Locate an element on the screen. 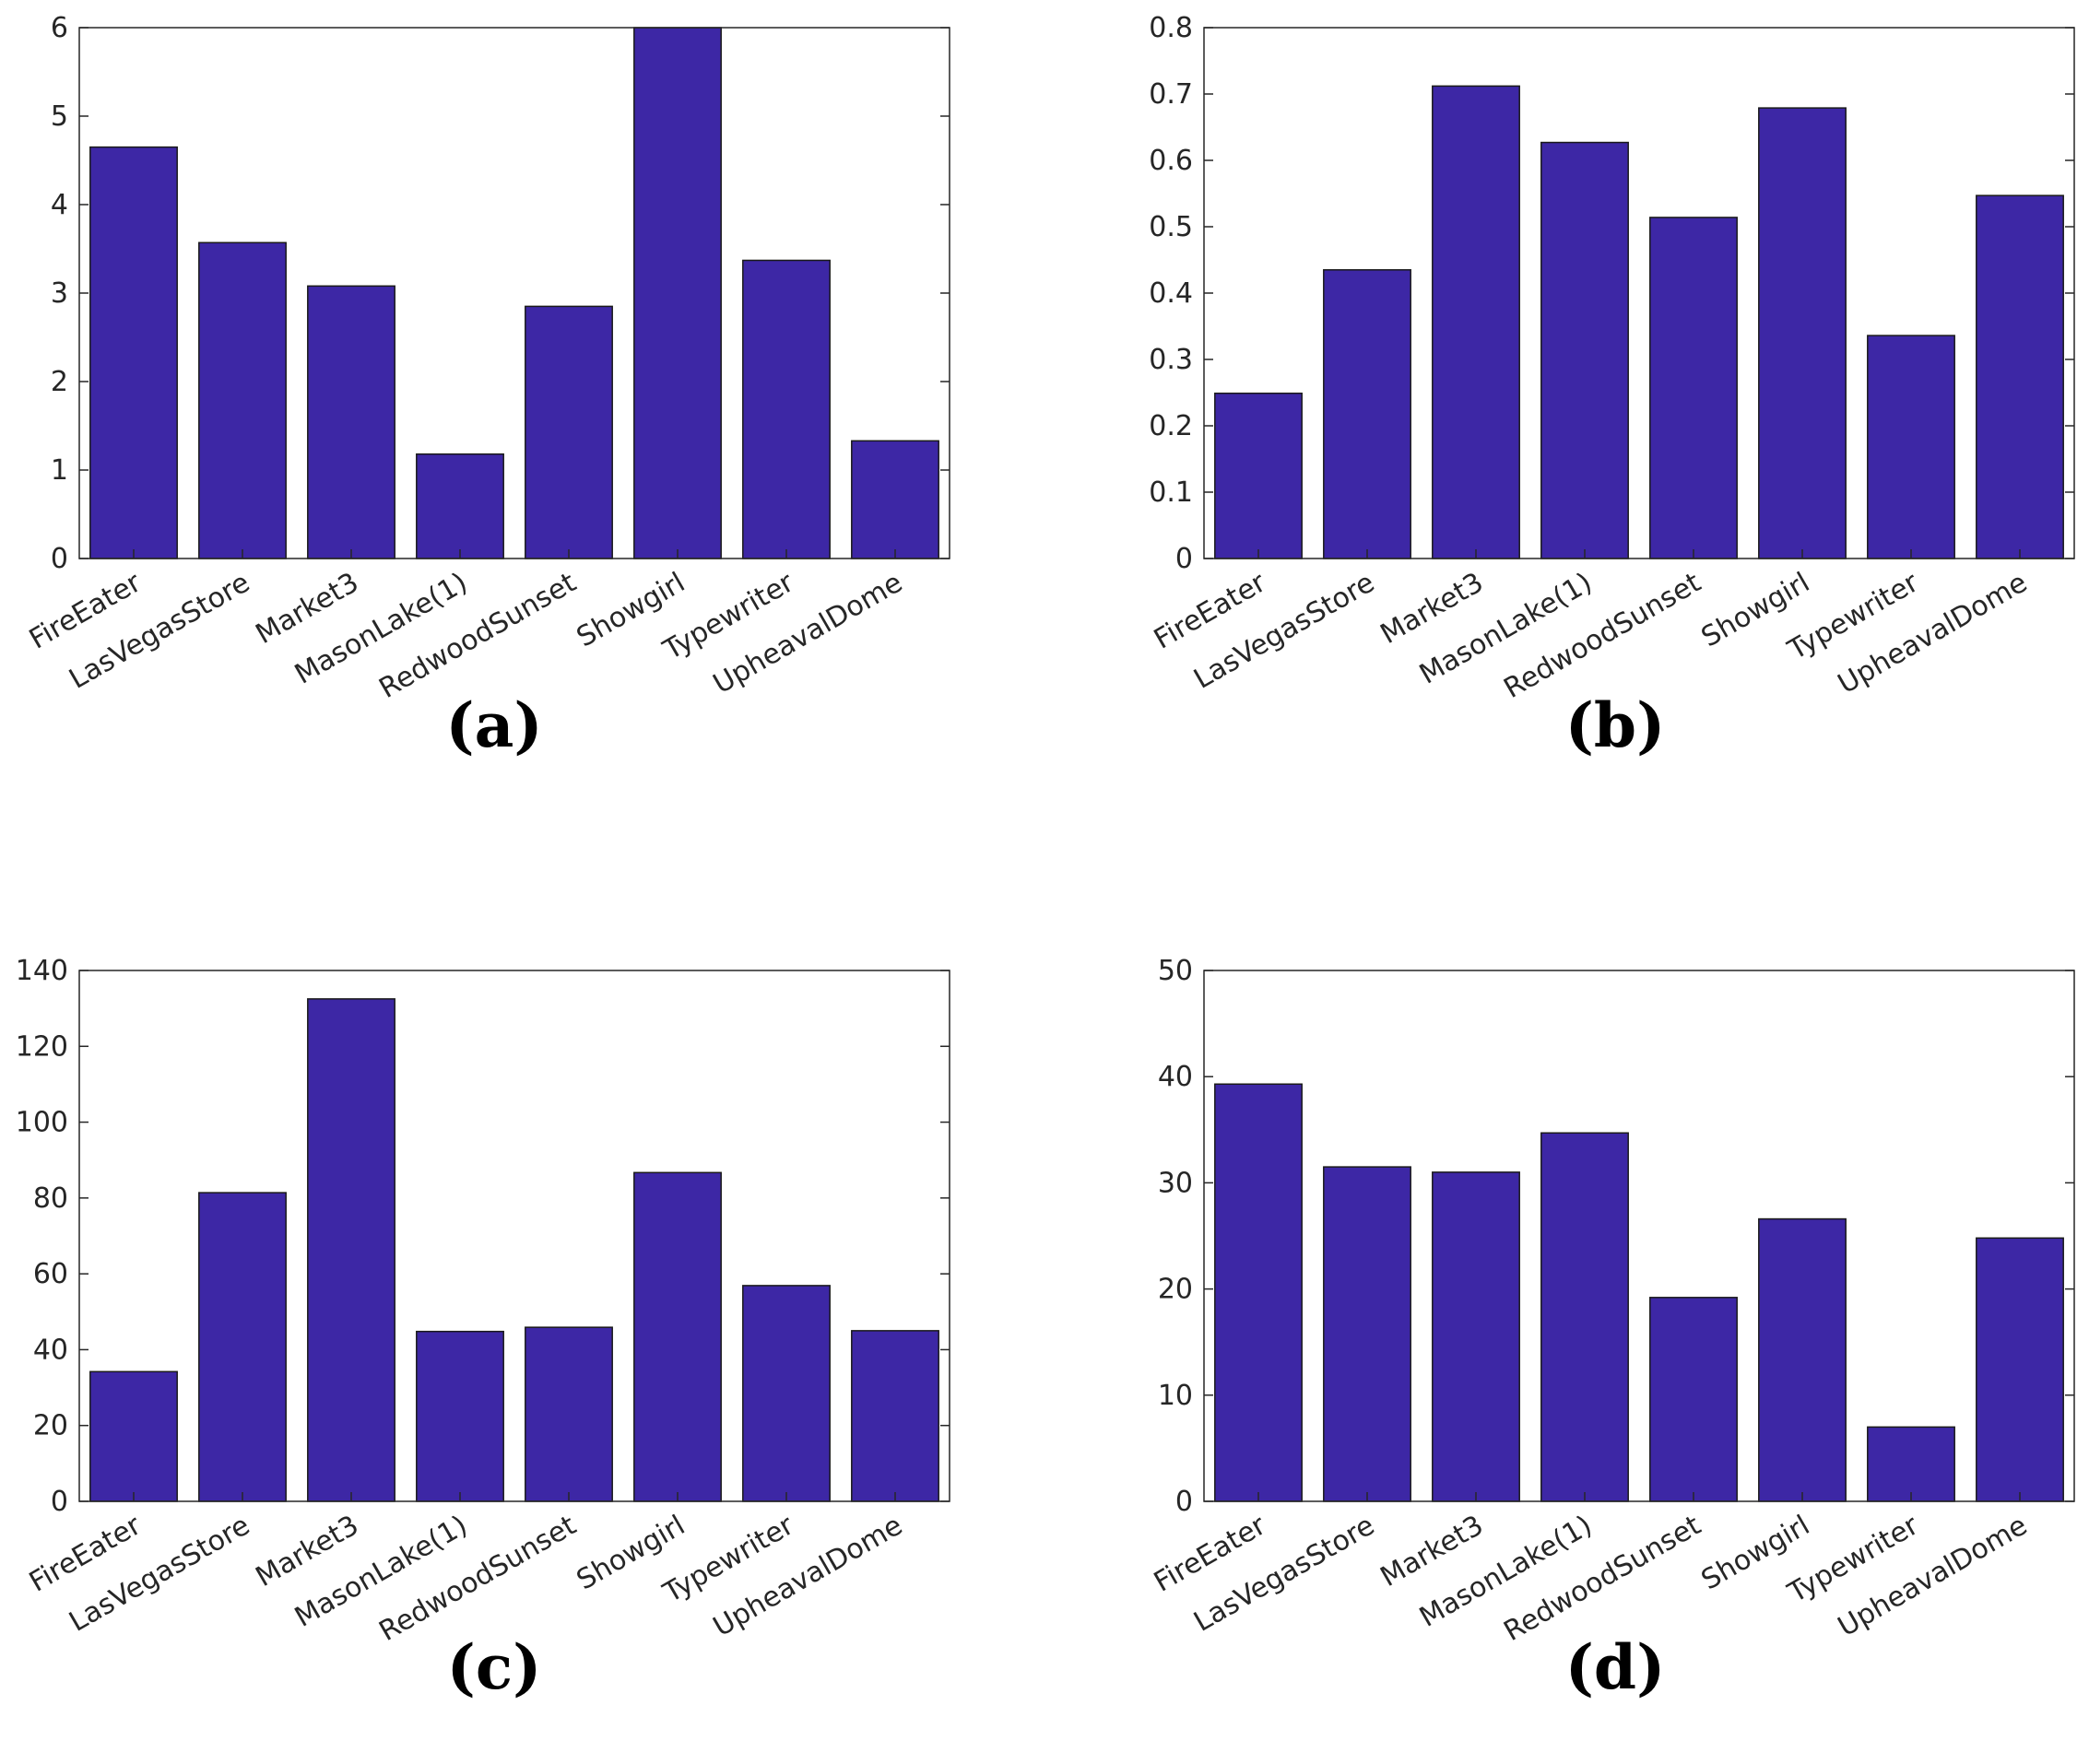 This screenshot has width=2089, height=1764. y-tick-label: 80 is located at coordinates (50, 1198).